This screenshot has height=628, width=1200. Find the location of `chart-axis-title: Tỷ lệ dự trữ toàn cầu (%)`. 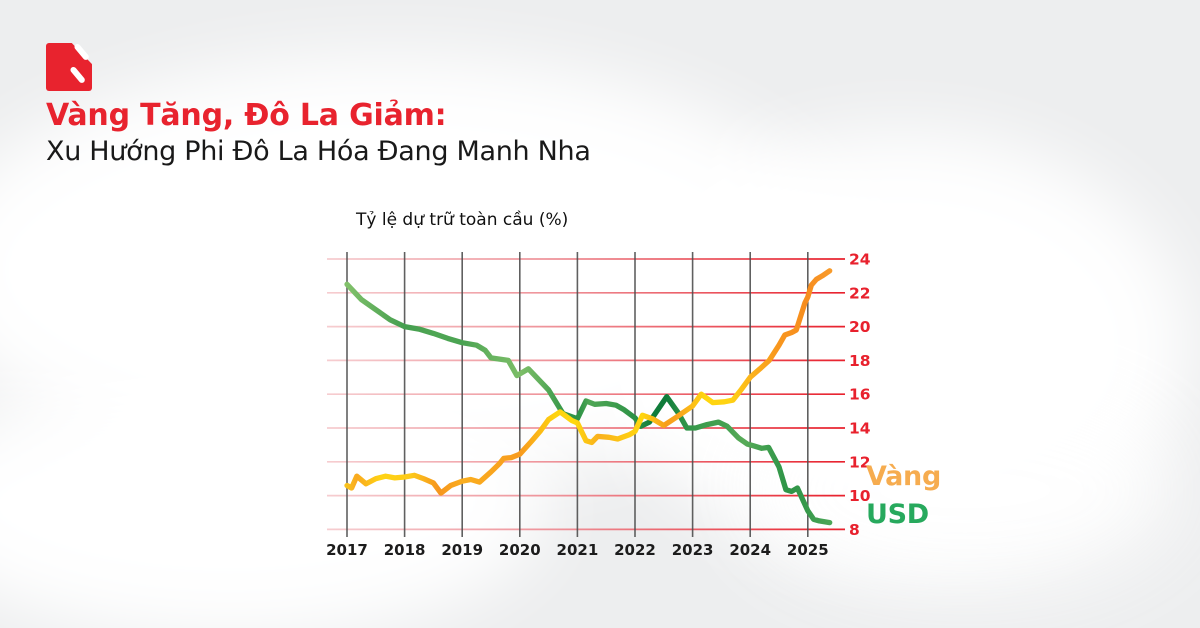

chart-axis-title: Tỷ lệ dự trữ toàn cầu (%) is located at coordinates (462, 220).